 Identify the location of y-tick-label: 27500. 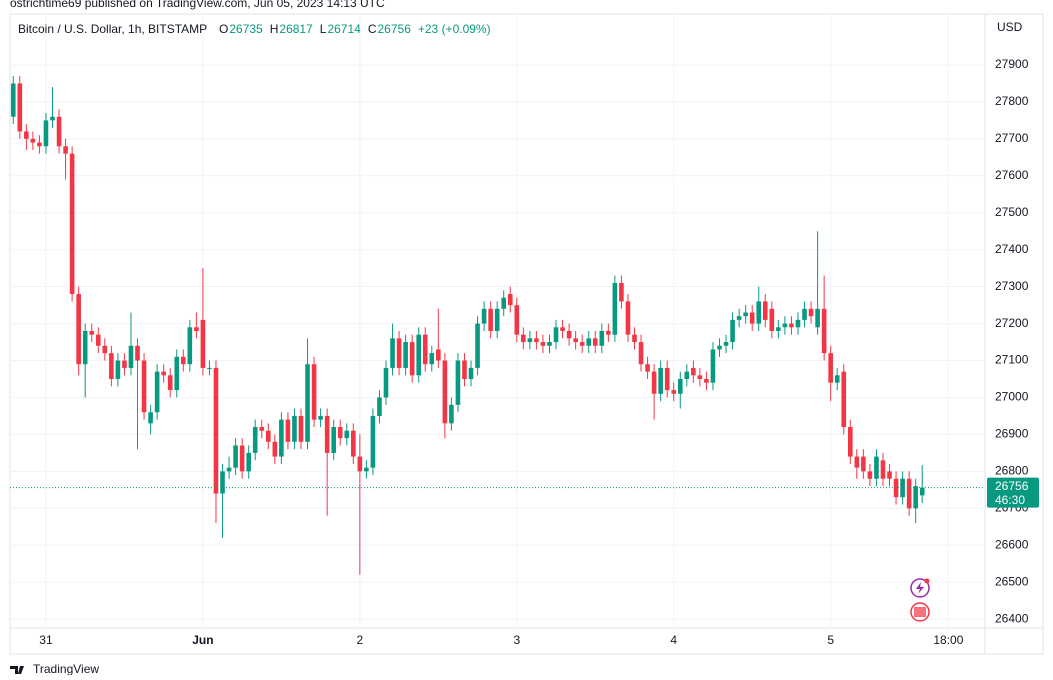
(1012, 212).